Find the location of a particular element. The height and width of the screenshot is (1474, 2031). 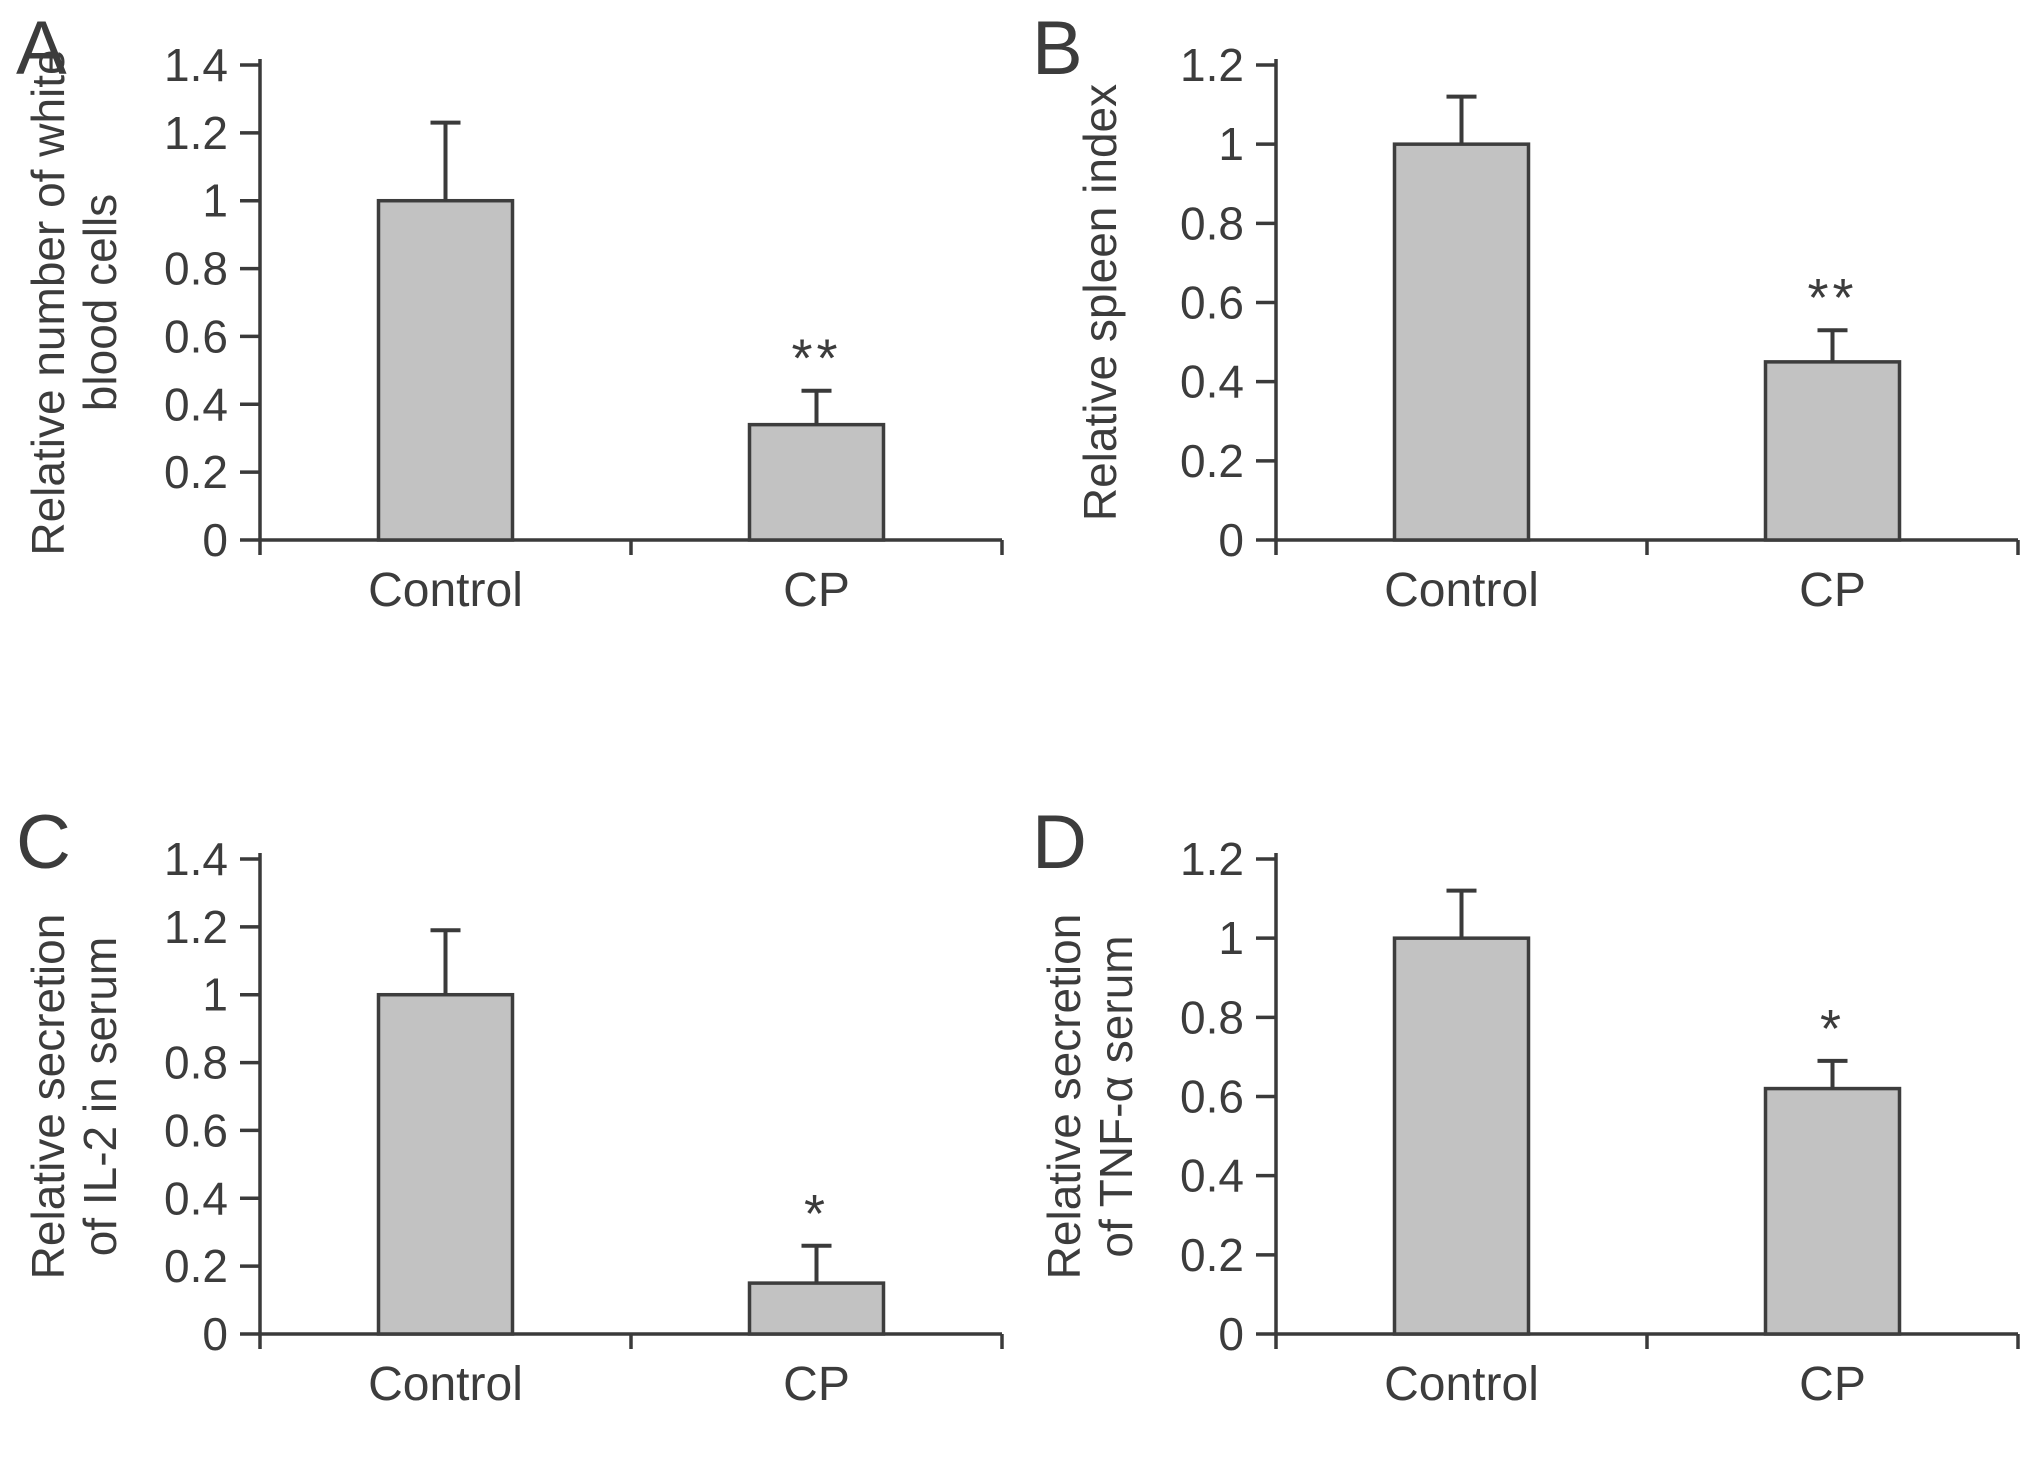

panel-c-bar-cp is located at coordinates (816, 1308).